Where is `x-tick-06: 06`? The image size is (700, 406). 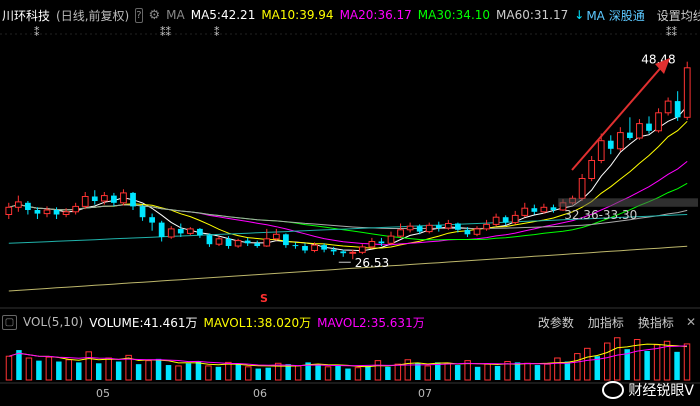
x-tick-06: 06 is located at coordinates (260, 393).